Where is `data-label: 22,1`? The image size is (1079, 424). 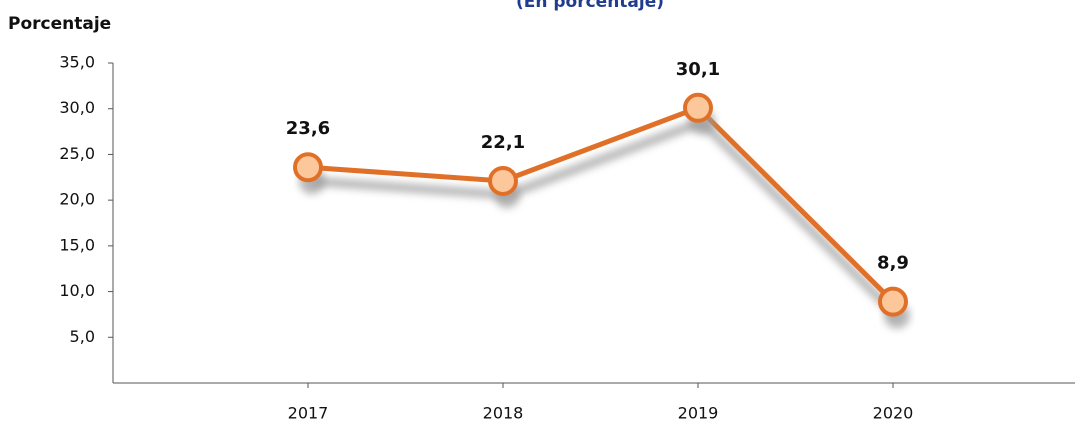 data-label: 22,1 is located at coordinates (503, 142).